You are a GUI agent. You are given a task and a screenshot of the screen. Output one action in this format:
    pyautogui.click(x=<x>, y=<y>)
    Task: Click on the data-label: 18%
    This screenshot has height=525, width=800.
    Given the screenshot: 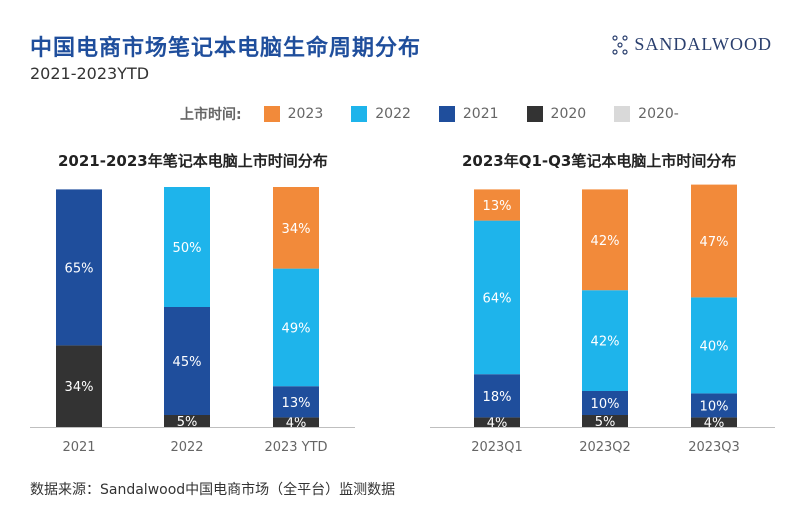 What is the action you would take?
    pyautogui.click(x=497, y=397)
    